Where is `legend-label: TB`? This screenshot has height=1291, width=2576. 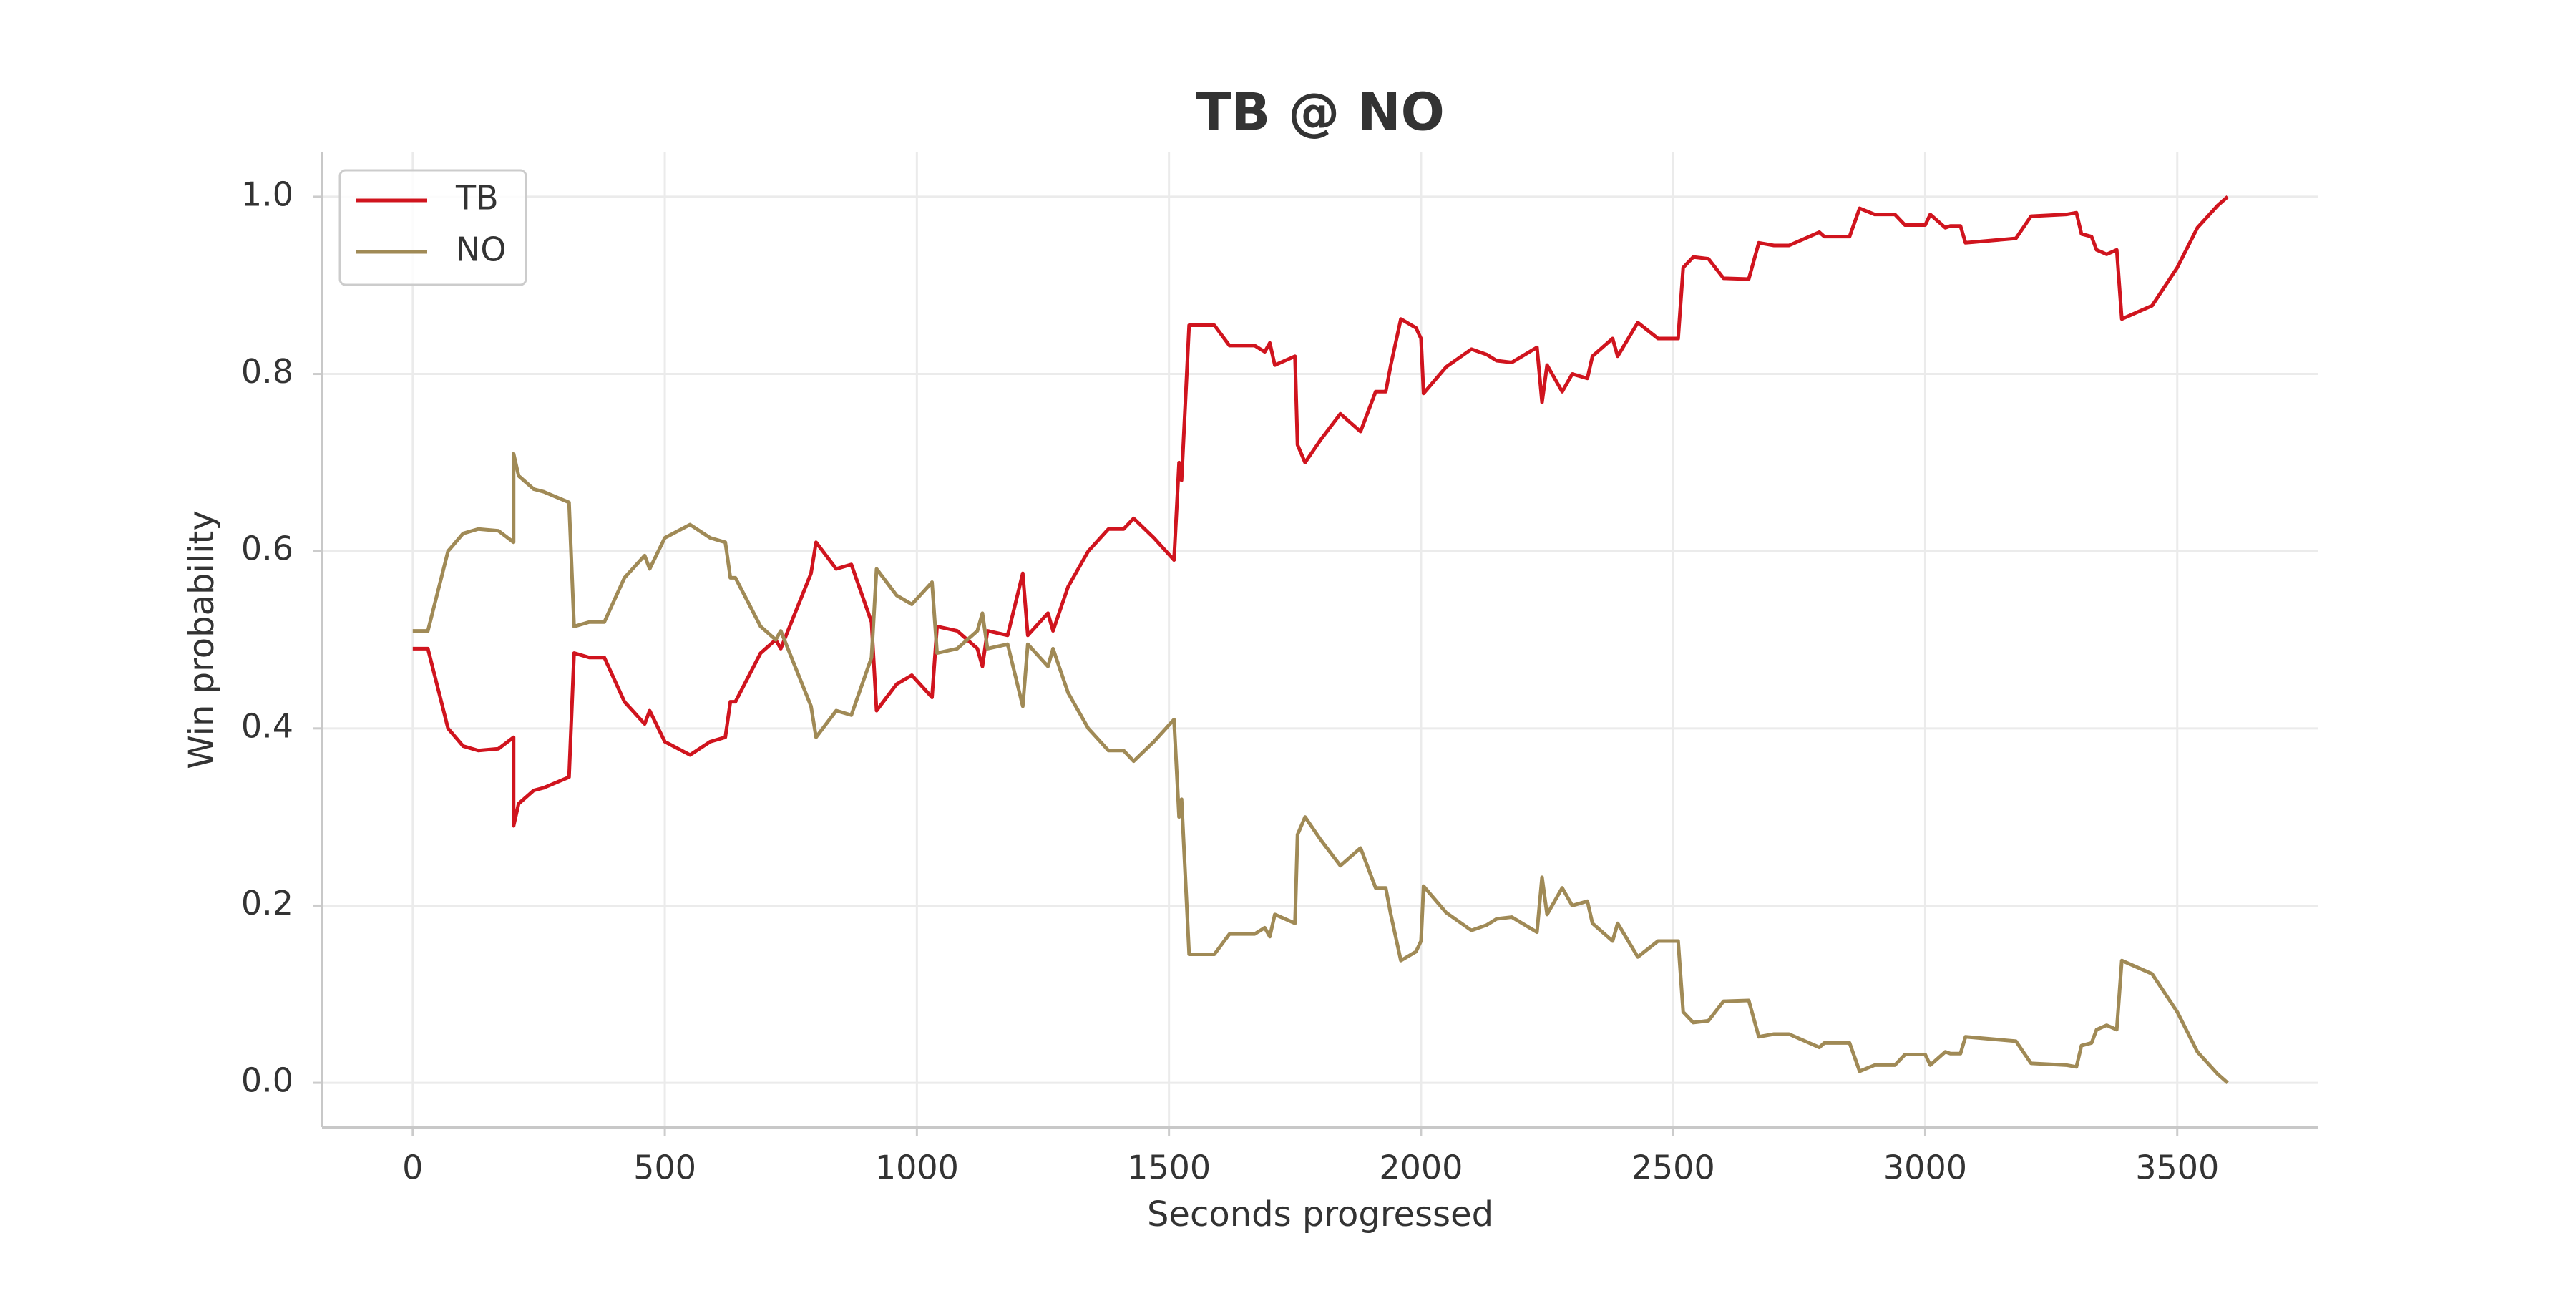 legend-label: TB is located at coordinates (477, 198).